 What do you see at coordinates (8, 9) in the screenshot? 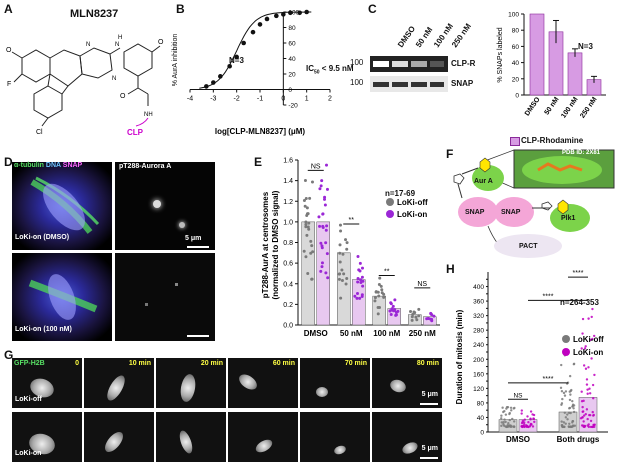
I see `panel-label-a: A` at bounding box center [8, 9].